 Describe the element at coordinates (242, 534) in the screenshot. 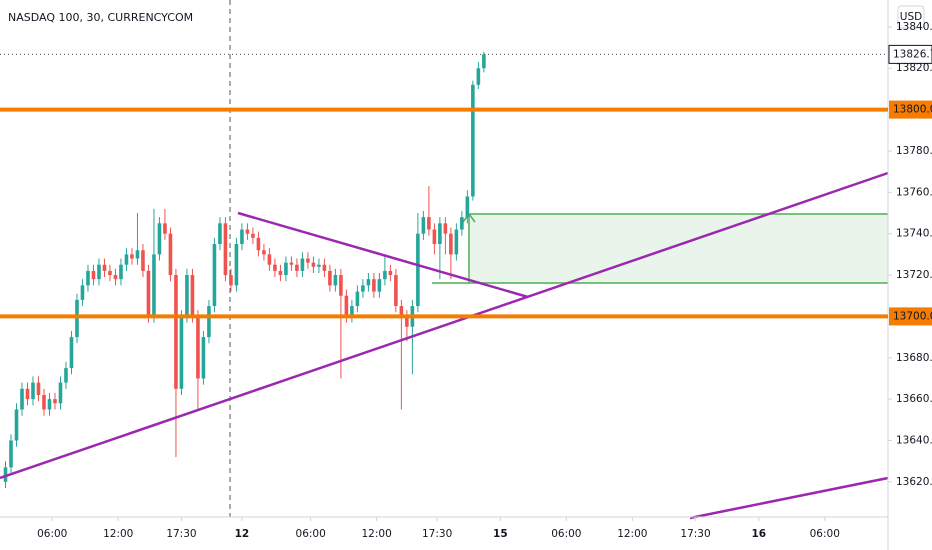

I see `x-tick-label: 12` at that location.